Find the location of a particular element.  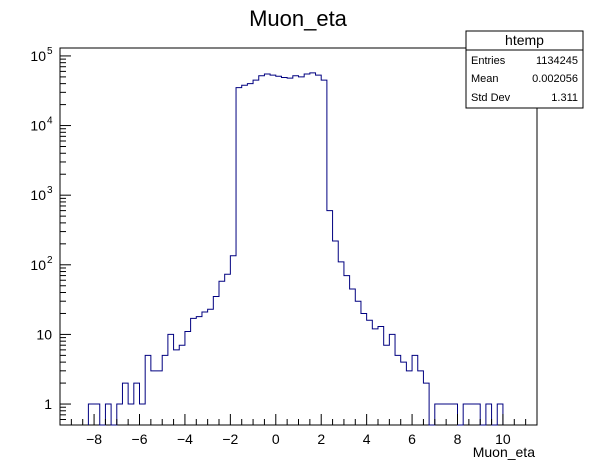

y-tick-exponent: 5 is located at coordinates (50, 51).